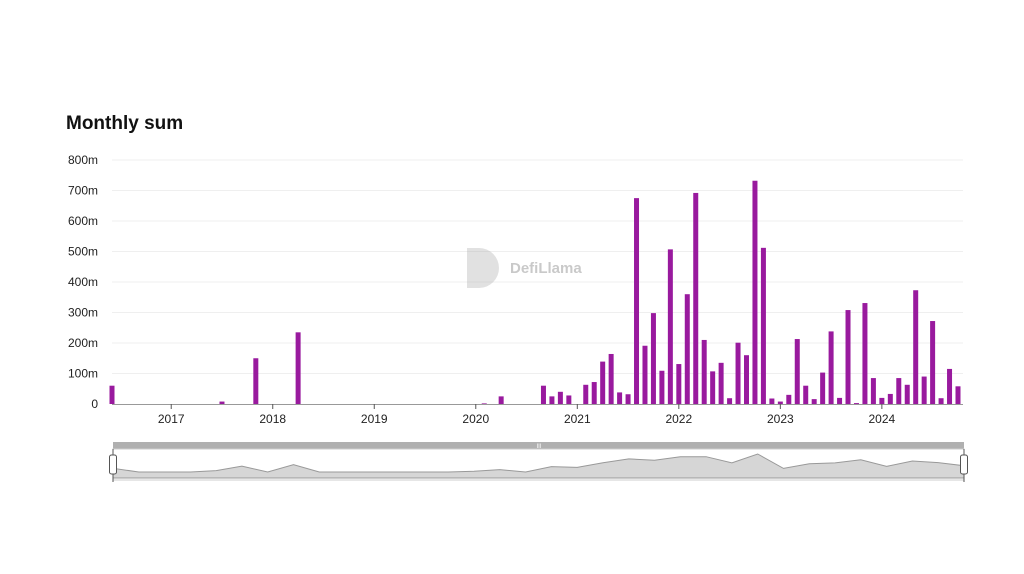 The image size is (1024, 574). I want to click on x-tick-label: 2023, so click(780, 419).